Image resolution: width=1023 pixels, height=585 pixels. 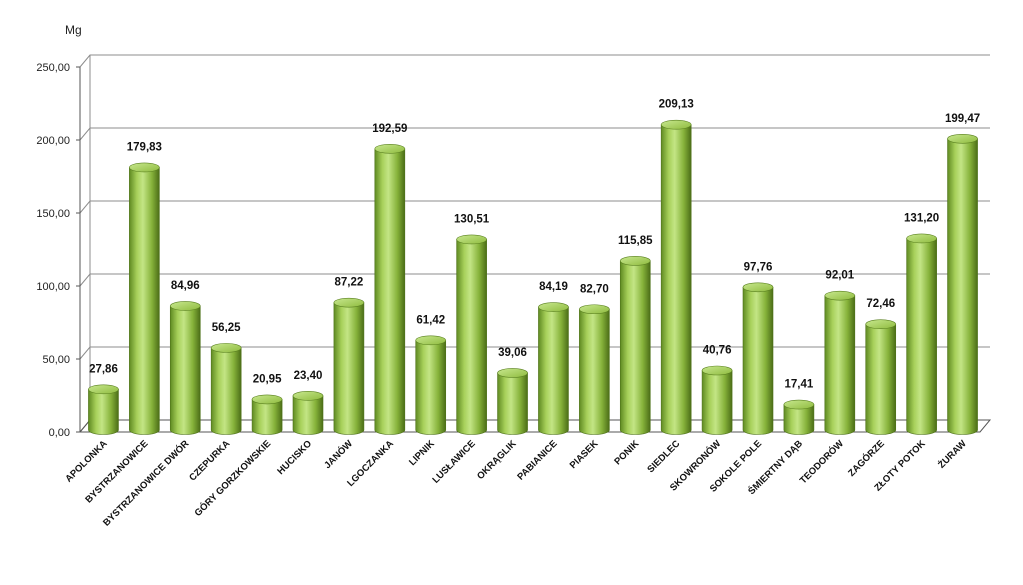 What do you see at coordinates (226, 328) in the screenshot?
I see `data-label: 56,25` at bounding box center [226, 328].